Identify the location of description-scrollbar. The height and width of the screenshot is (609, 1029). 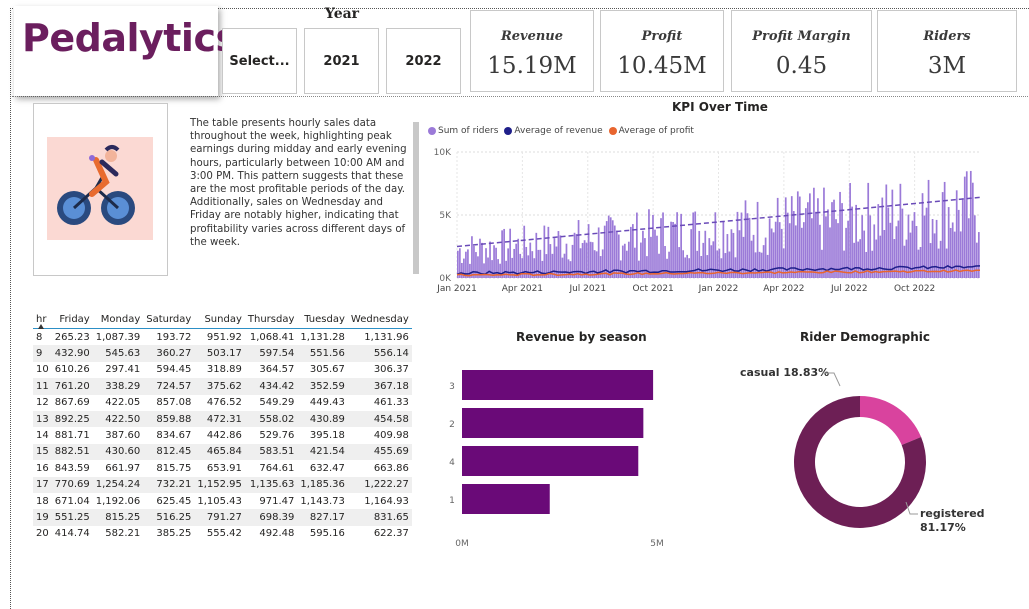
(416, 198).